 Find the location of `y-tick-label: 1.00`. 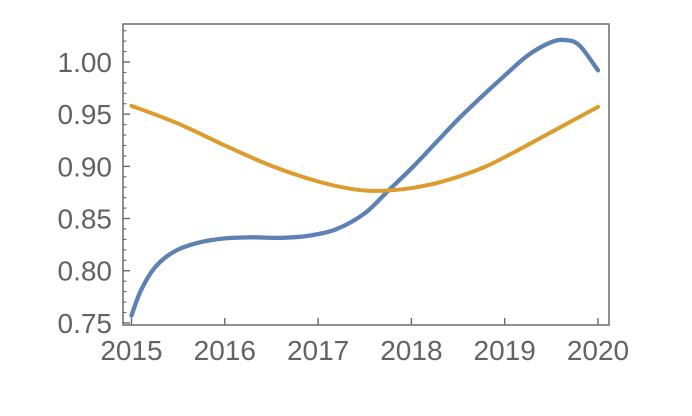

y-tick-label: 1.00 is located at coordinates (85, 62).